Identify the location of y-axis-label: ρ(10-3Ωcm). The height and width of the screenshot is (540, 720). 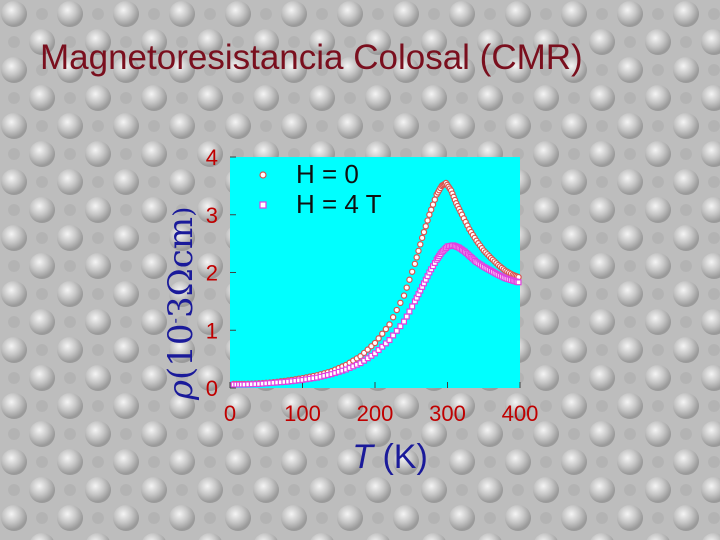
(181, 304).